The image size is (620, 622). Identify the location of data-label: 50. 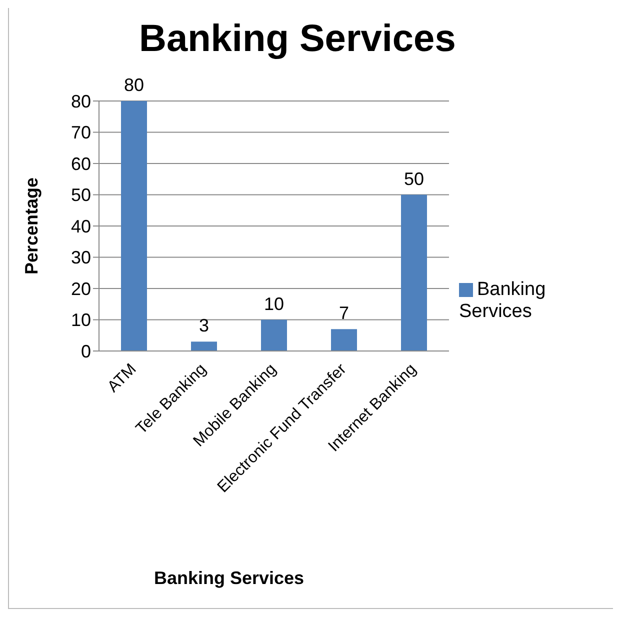
(414, 178).